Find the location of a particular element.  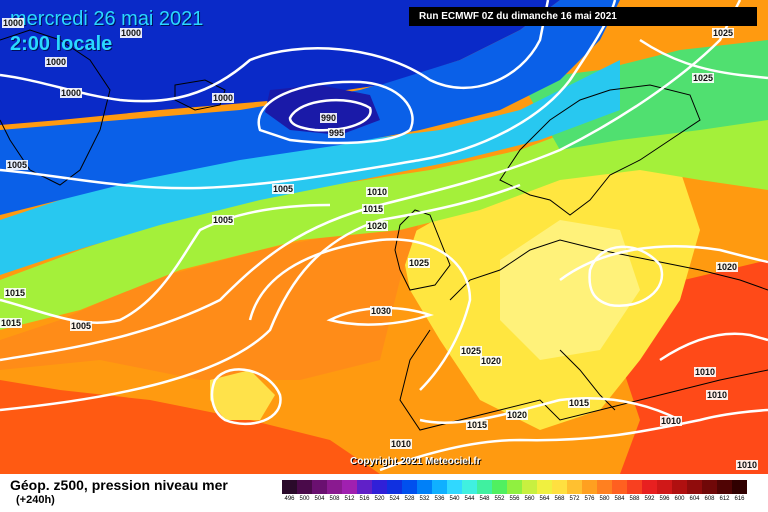

scale-tick-label: 496 is located at coordinates (289, 499).